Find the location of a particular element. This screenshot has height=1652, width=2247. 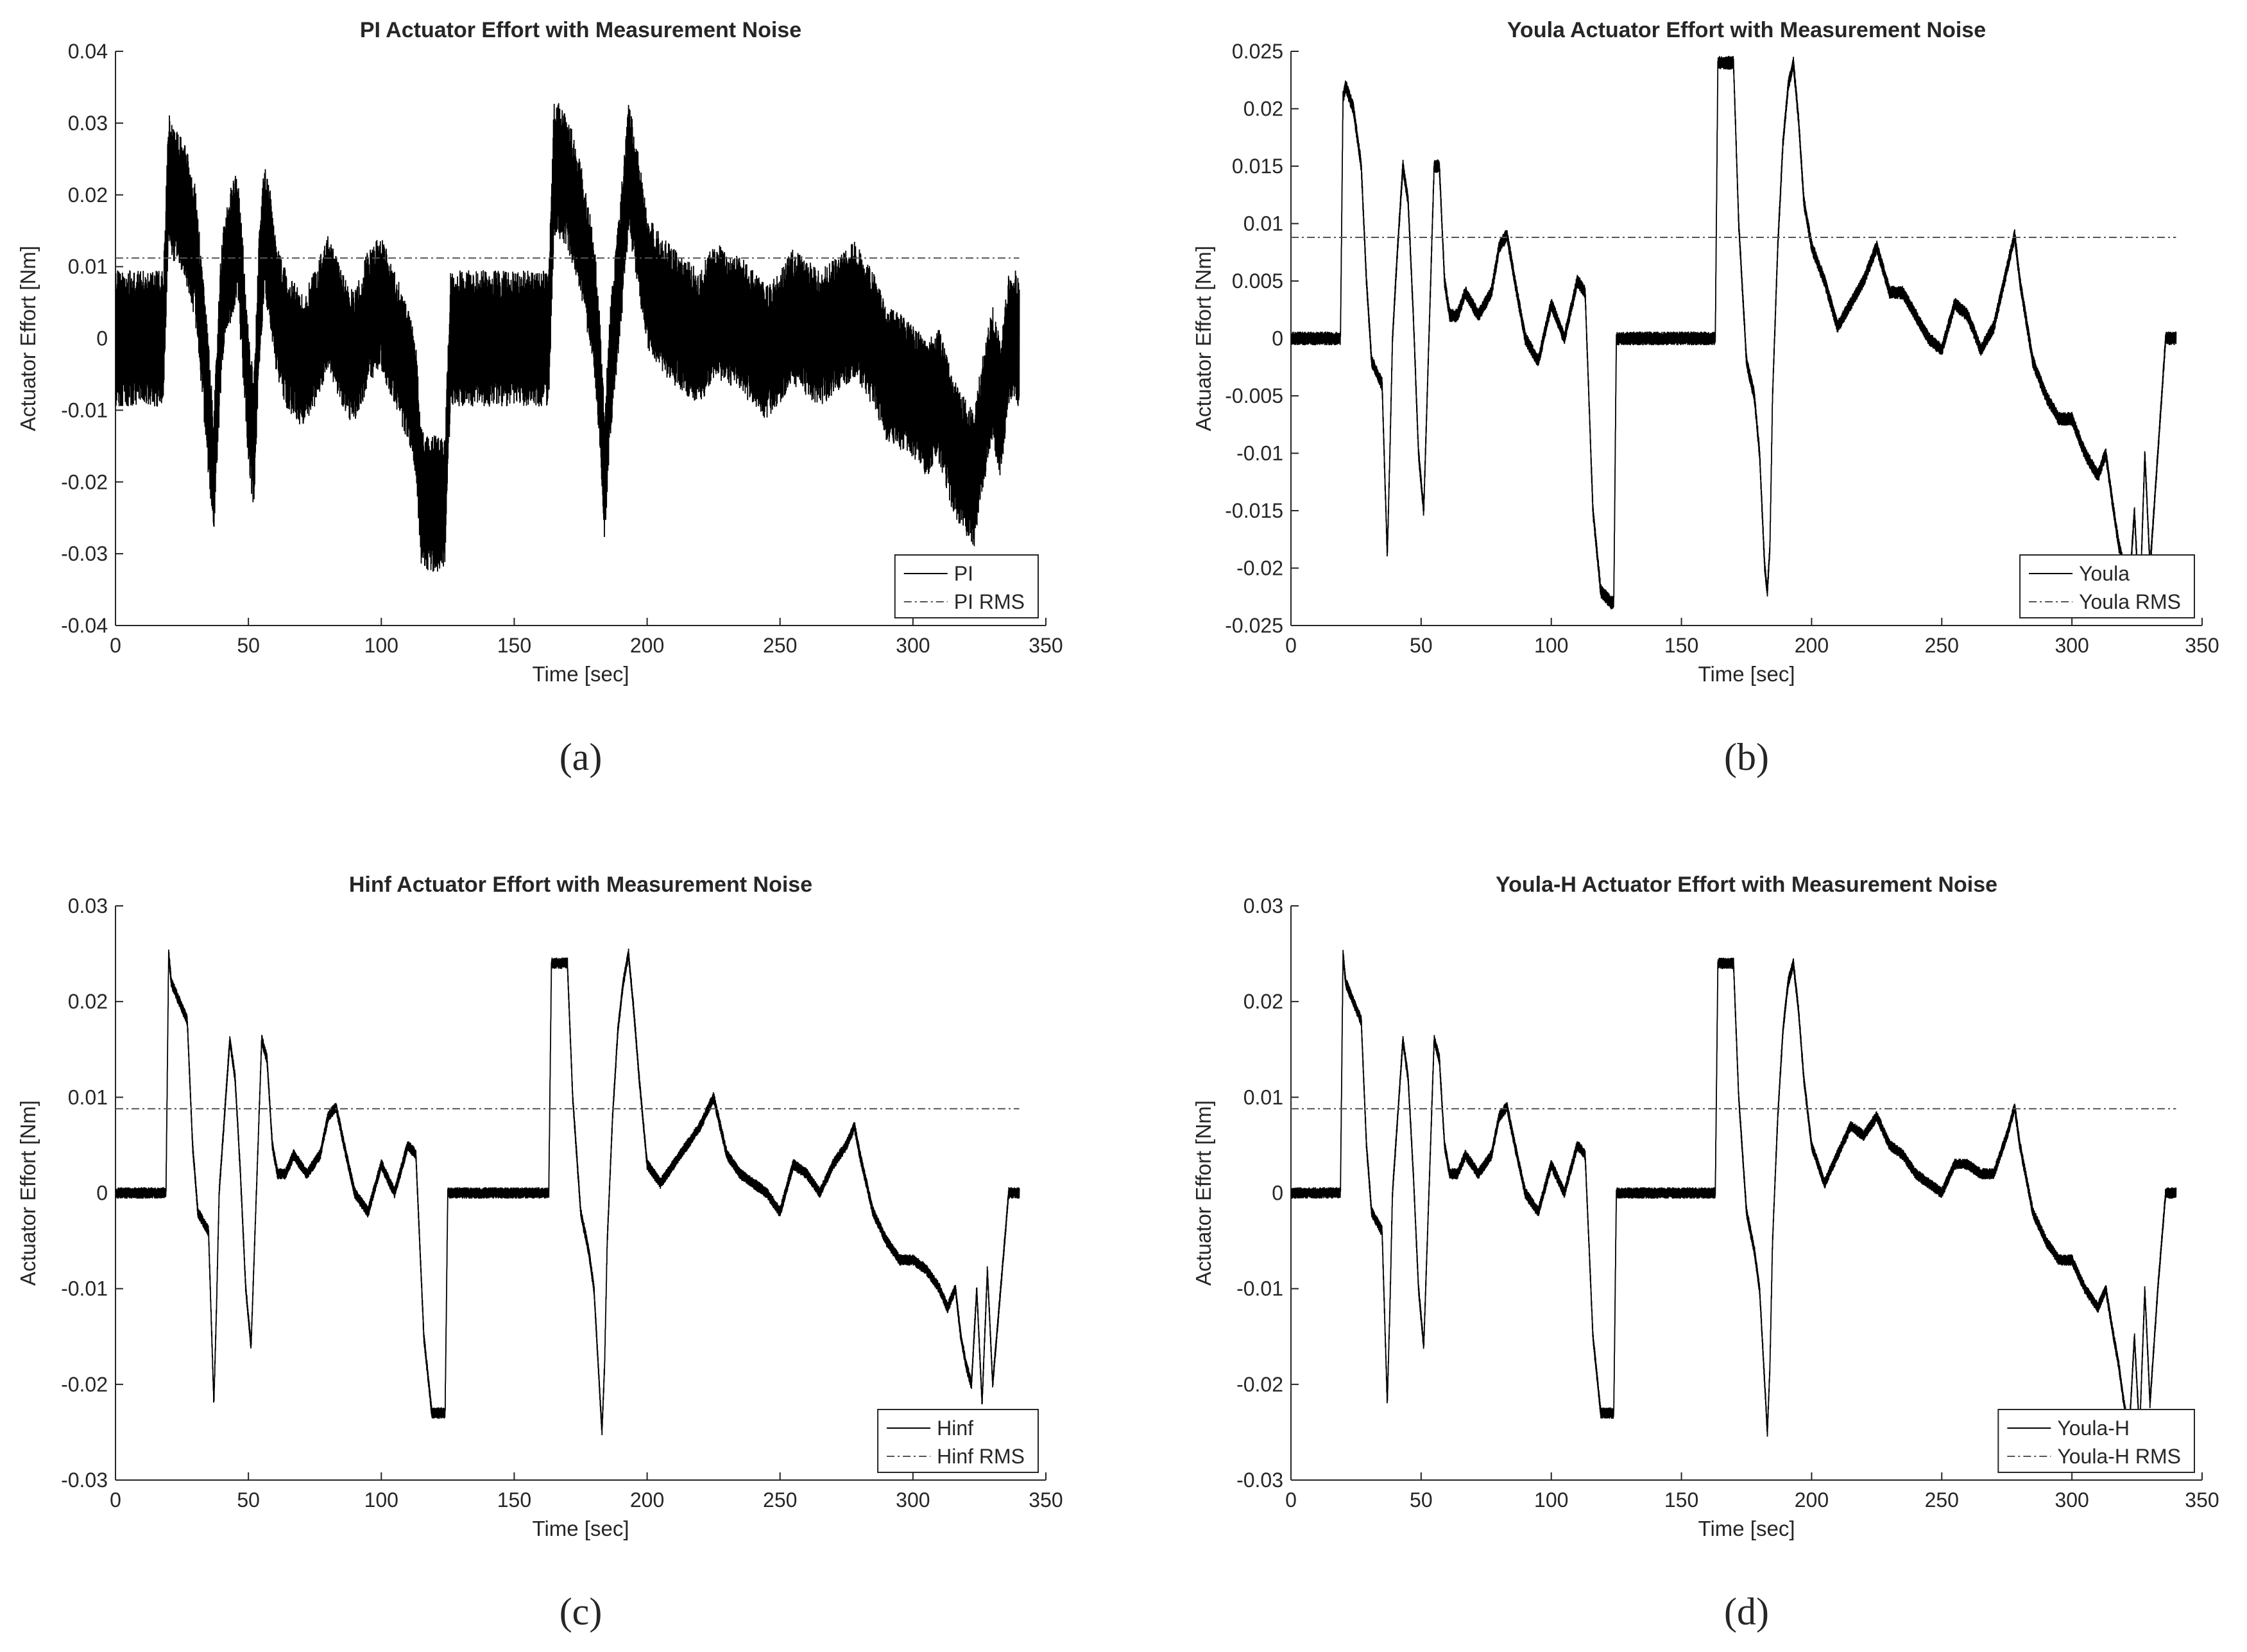

legend: PI PI RMS is located at coordinates (967, 586).